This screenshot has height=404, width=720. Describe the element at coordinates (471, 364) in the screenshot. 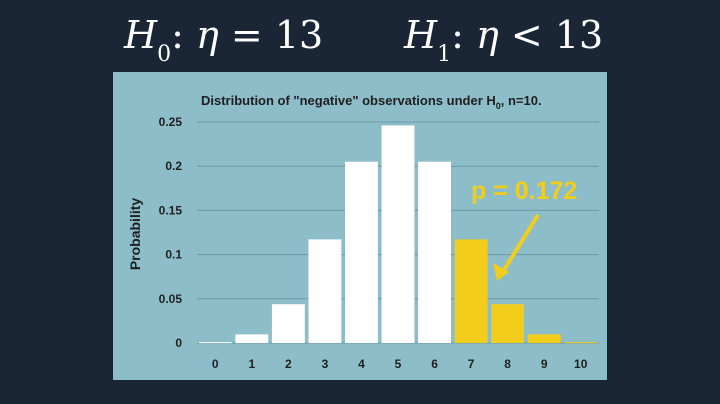

I see `x-tick-label: 7` at that location.